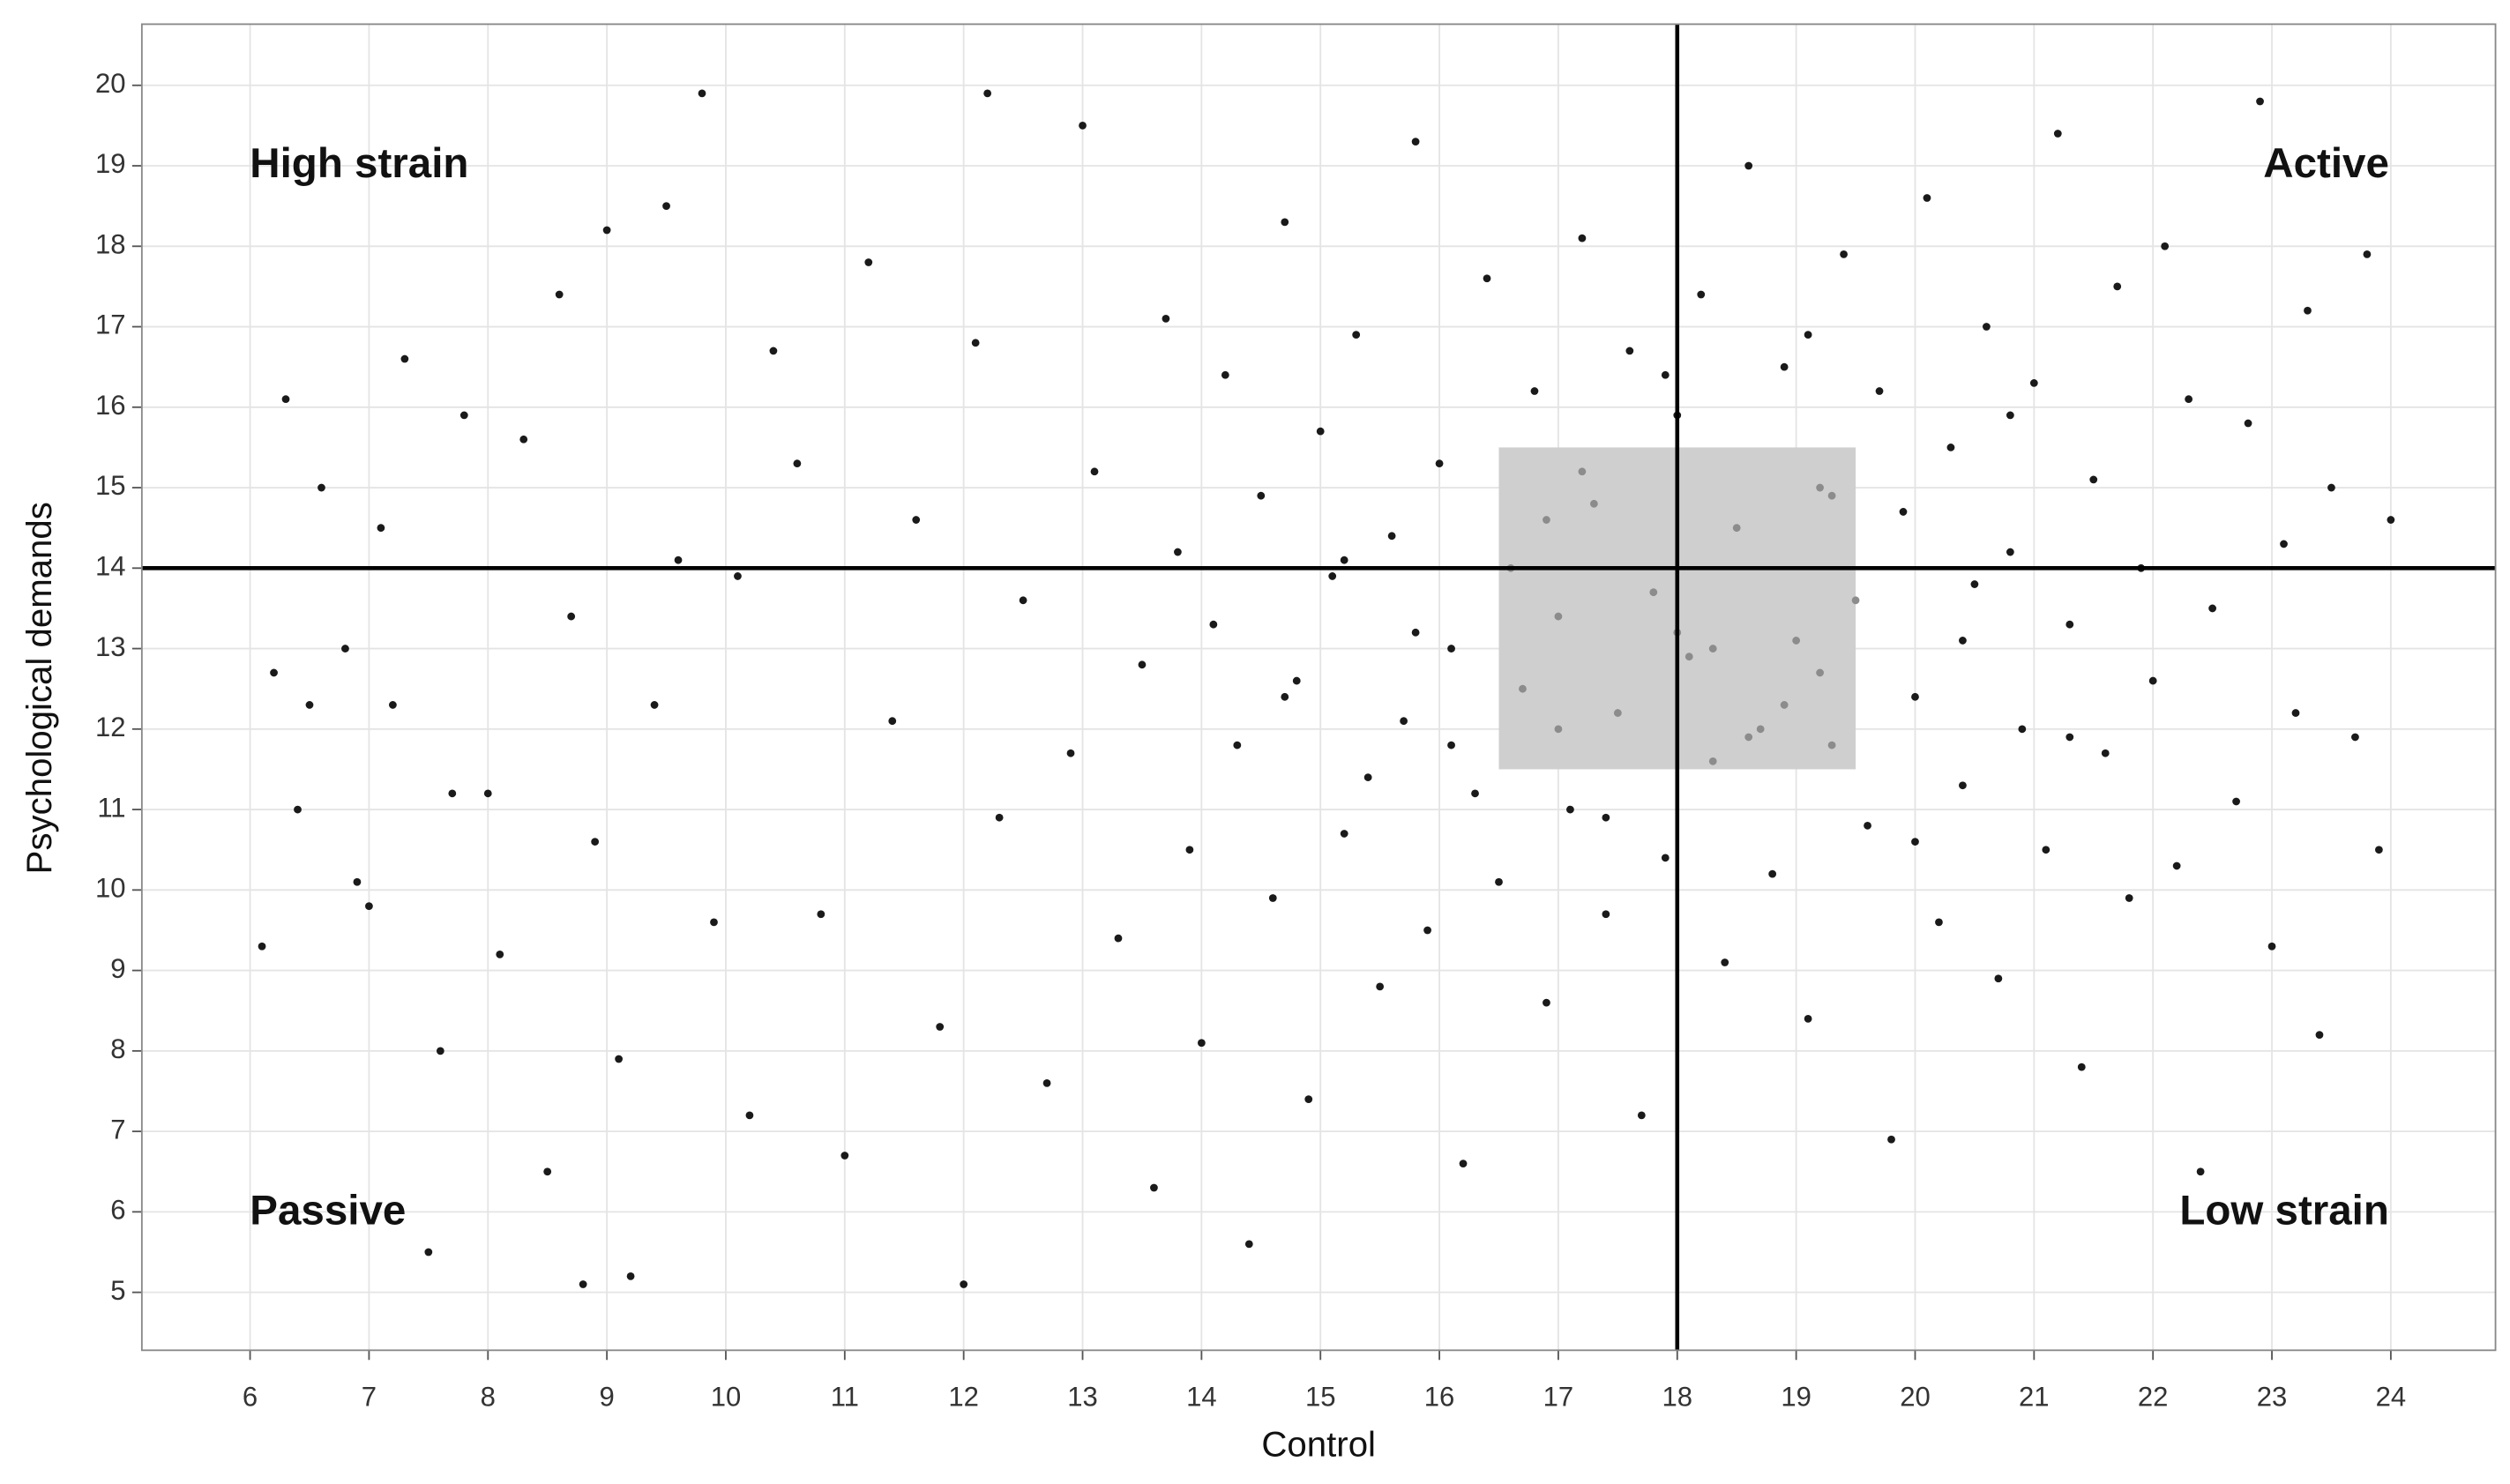  What do you see at coordinates (1201, 1397) in the screenshot?
I see `x-tick-label: 14` at bounding box center [1201, 1397].